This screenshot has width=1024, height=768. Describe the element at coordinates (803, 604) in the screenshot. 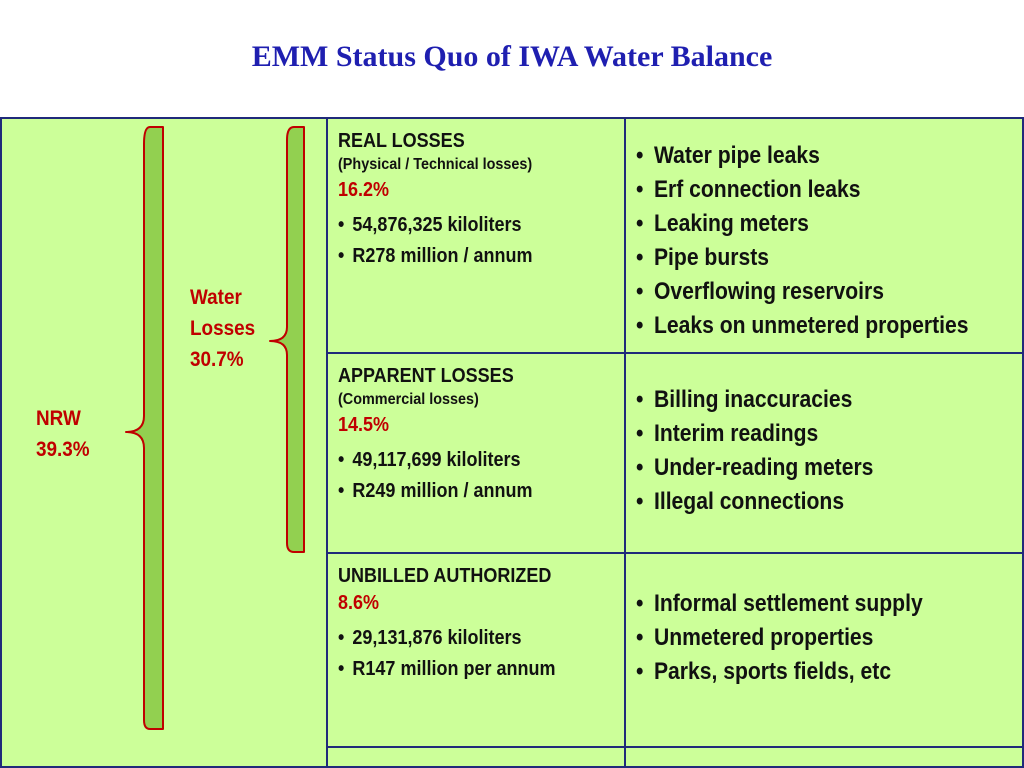

I see `list-item: Informal settlement supply` at that location.